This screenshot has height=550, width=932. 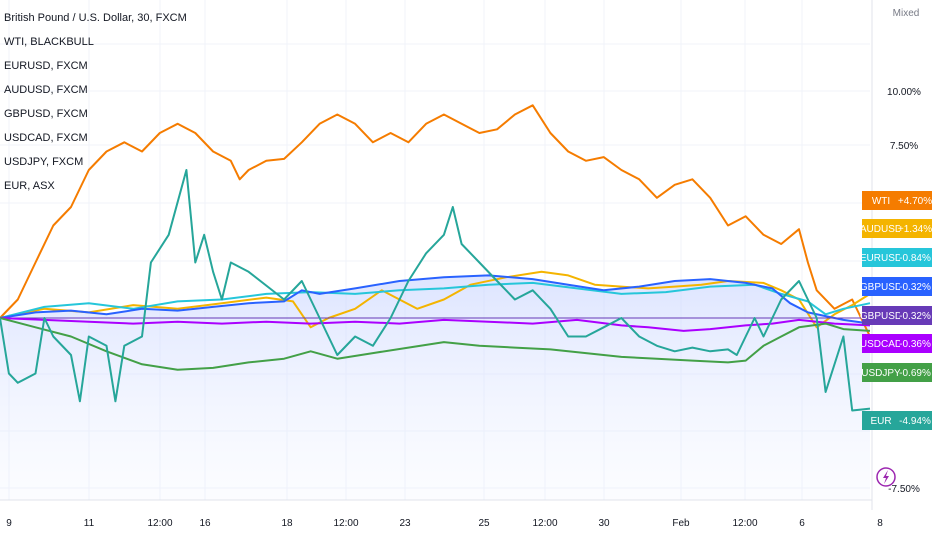 I want to click on series-tag-audusd, so click(x=881, y=228).